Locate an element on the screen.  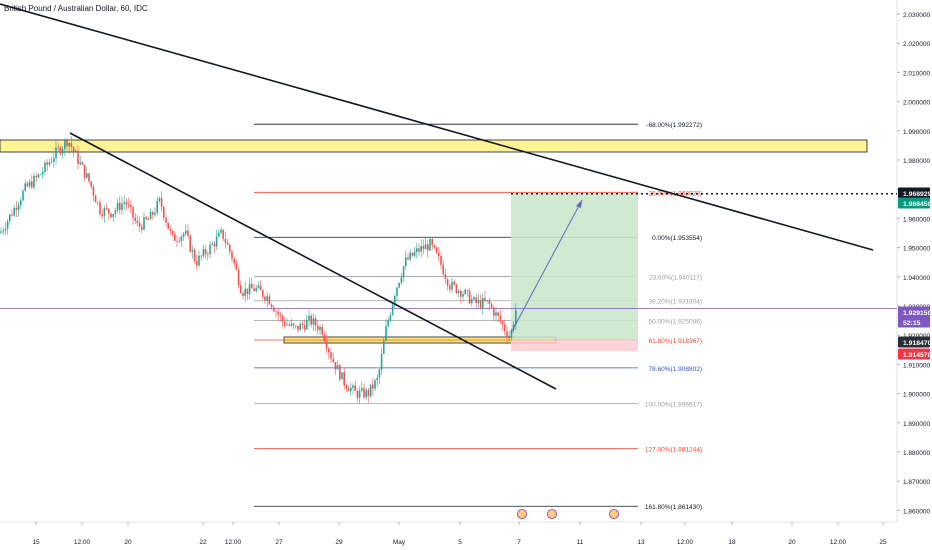
x-tick-label: 12:00 is located at coordinates (838, 542).